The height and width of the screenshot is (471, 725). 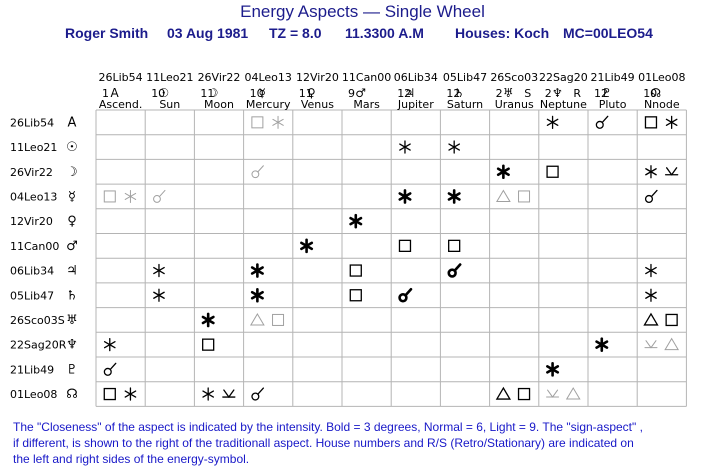 What do you see at coordinates (33, 147) in the screenshot?
I see `row-position: 11Leo21` at bounding box center [33, 147].